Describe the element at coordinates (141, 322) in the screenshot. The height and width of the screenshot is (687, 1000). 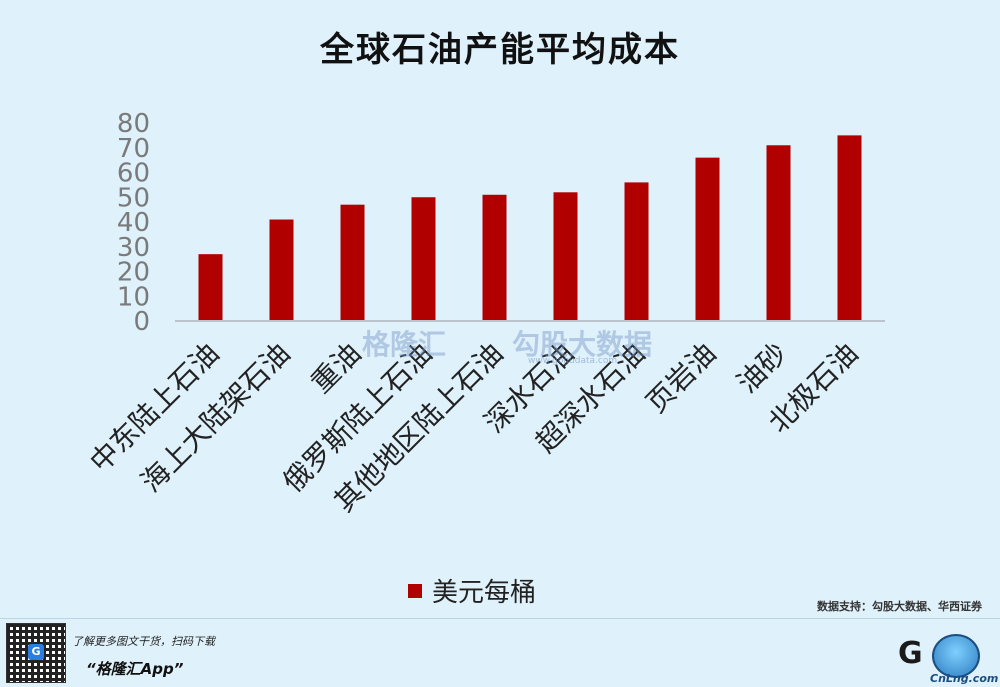
I see `y-tick-label: 0` at that location.